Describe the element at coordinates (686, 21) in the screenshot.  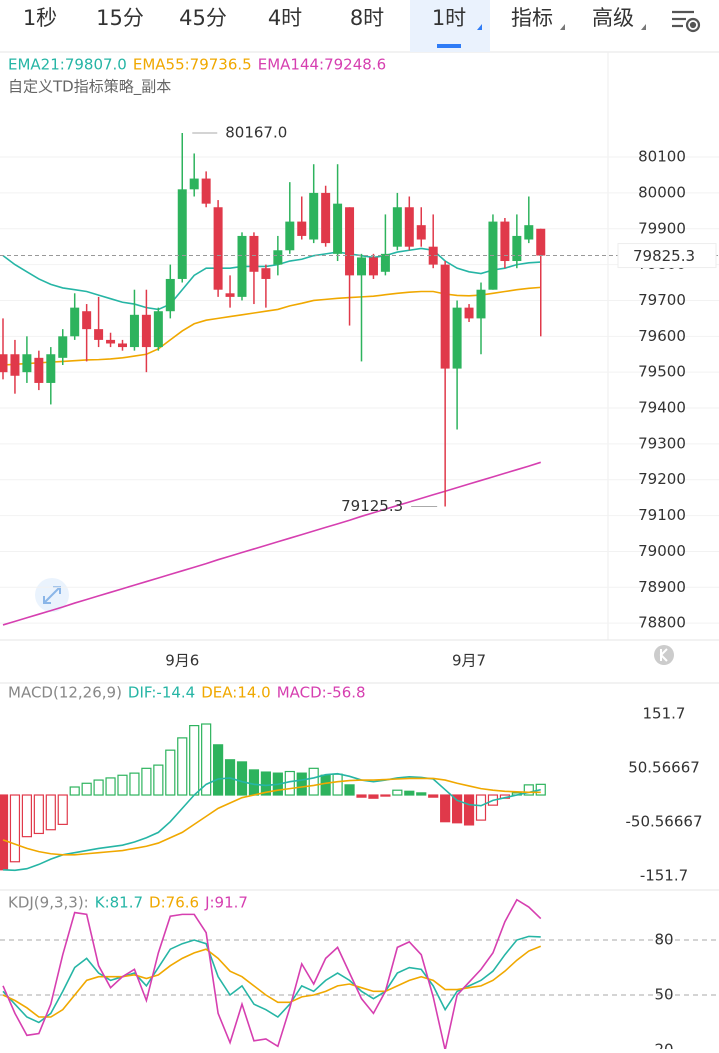
I see `settings-icon` at that location.